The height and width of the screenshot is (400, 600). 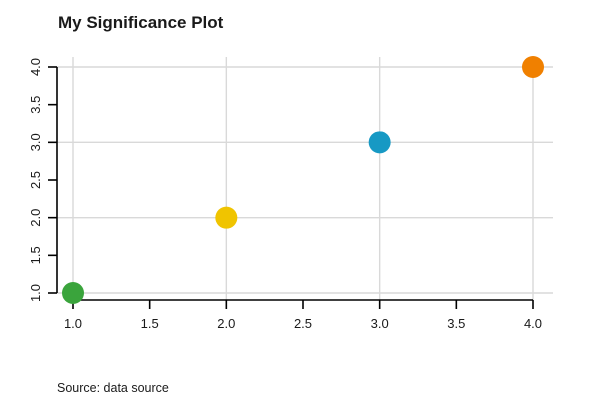 I want to click on y-axis-tick-label: 2.5, so click(x=35, y=180).